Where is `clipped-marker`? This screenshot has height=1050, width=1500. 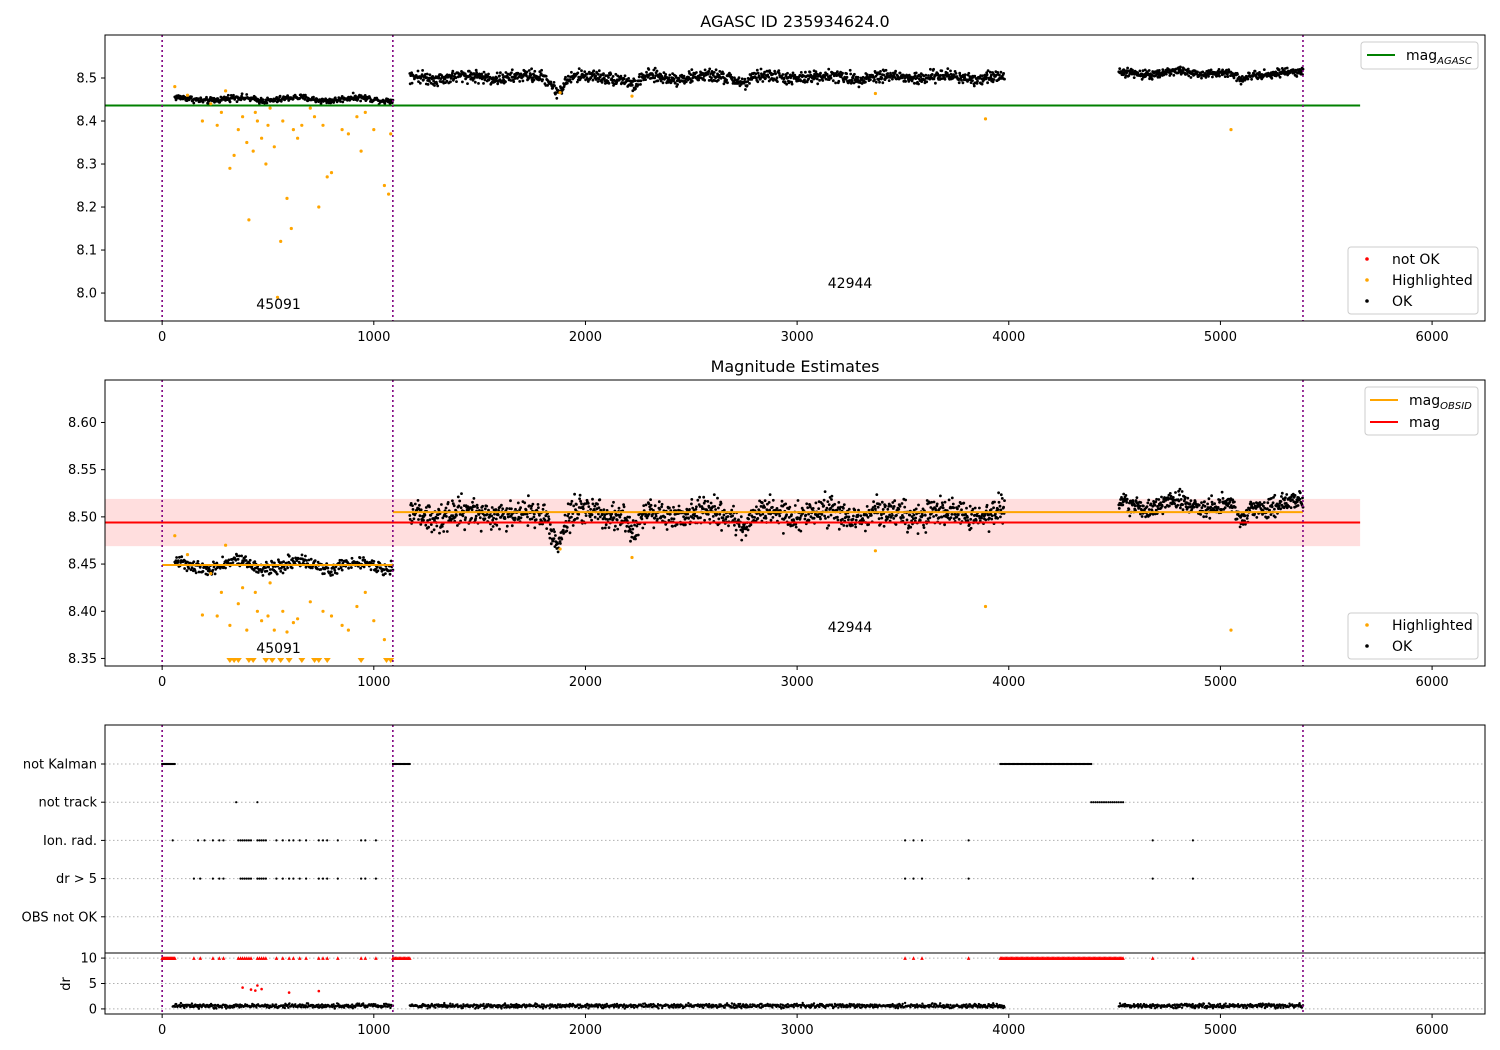 clipped-marker is located at coordinates (361, 660).